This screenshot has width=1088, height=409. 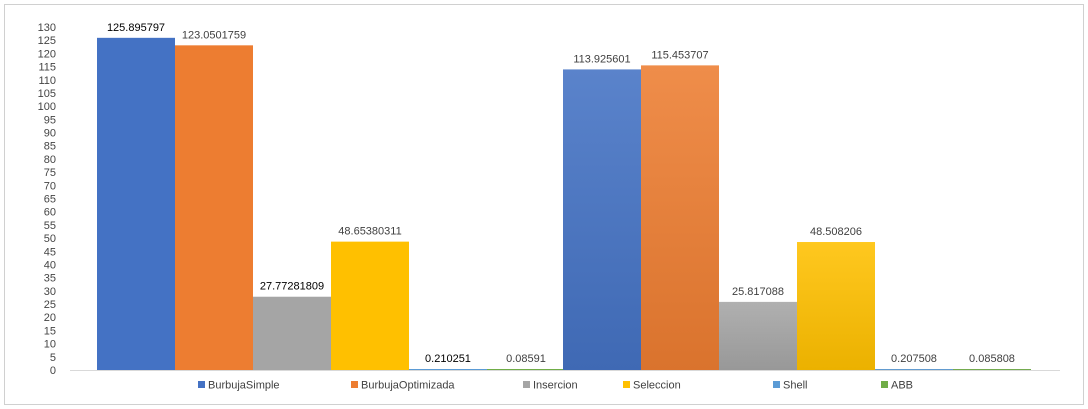 I want to click on data-label: 48.65380311, so click(x=369, y=232).